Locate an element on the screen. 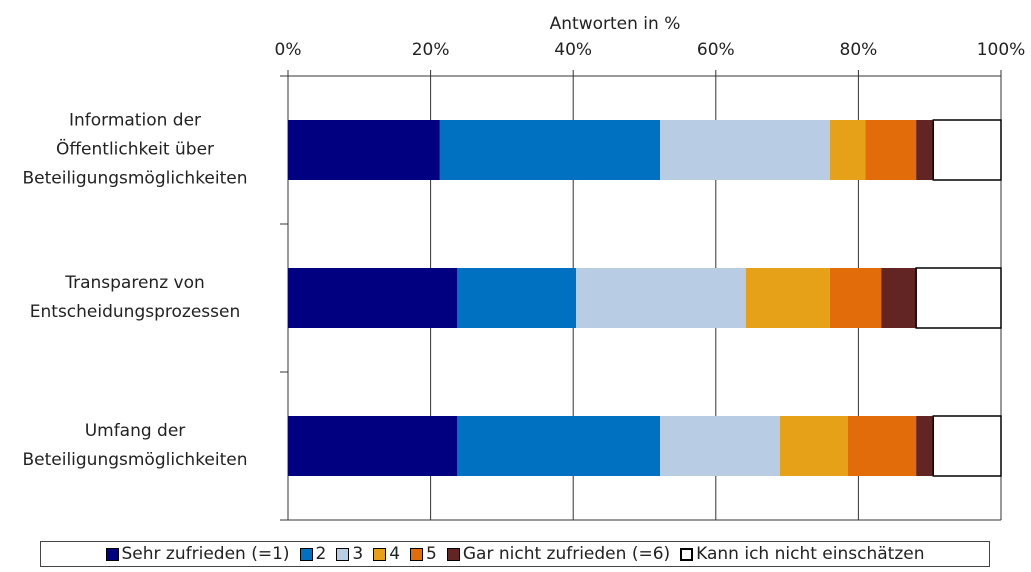 The image size is (1031, 572). legend-item: 4 is located at coordinates (386, 554).